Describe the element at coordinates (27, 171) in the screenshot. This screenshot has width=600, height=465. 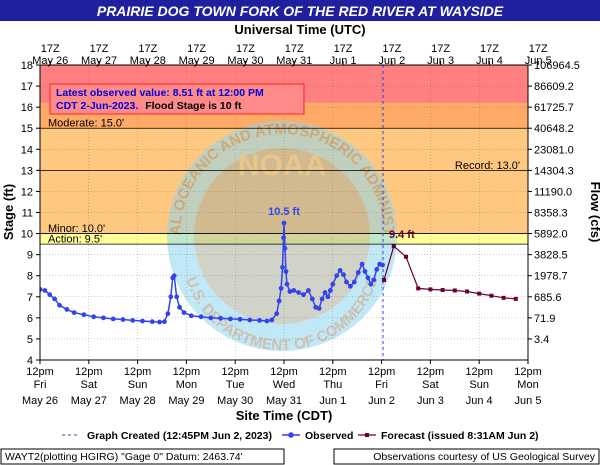
I see `y-tick-label: 13` at that location.